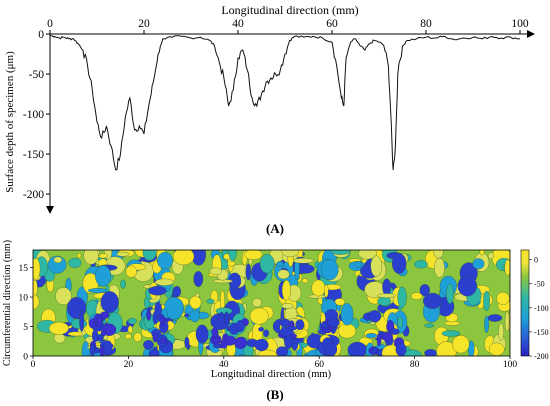 This screenshot has width=550, height=406. What do you see at coordinates (319, 365) in the screenshot?
I see `panel-b-xtick-label: 60` at bounding box center [319, 365].